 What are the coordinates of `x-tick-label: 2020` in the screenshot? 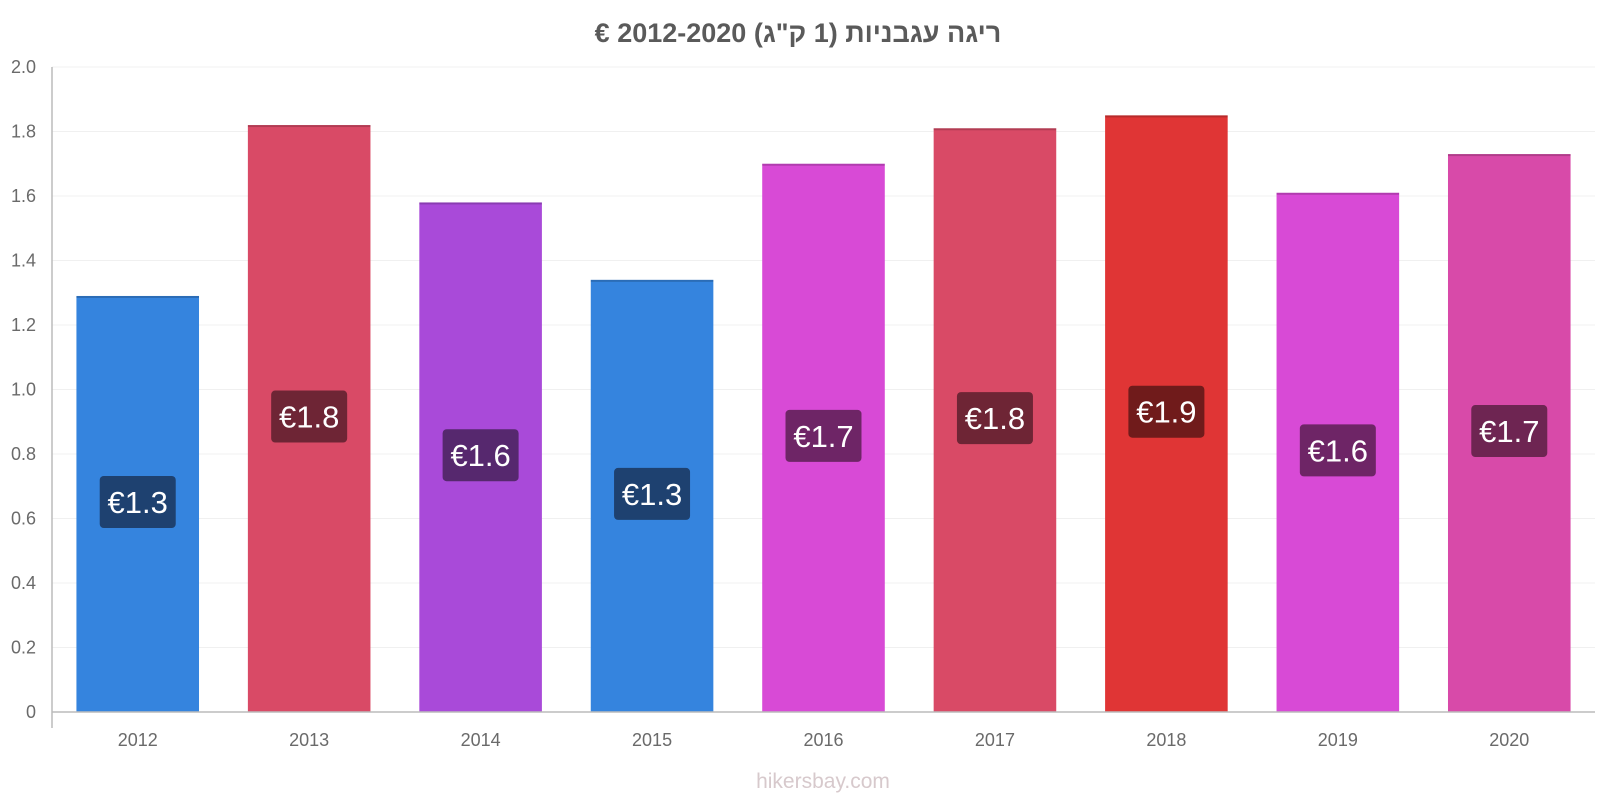 It's located at (1509, 740).